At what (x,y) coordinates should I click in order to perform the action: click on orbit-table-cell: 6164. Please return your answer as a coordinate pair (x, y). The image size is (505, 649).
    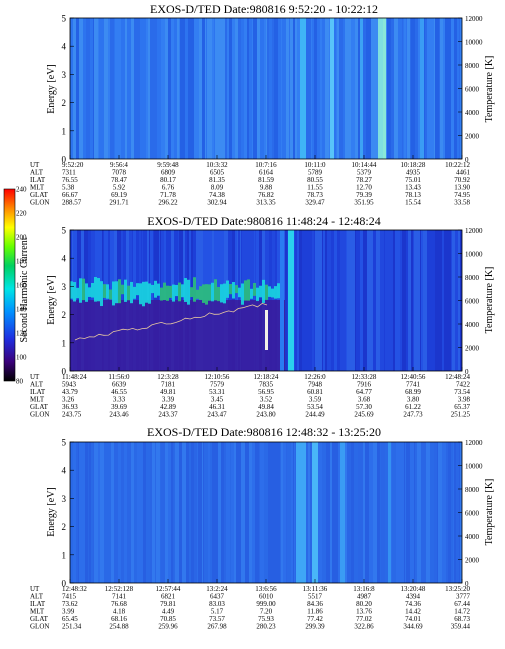
    Looking at the image, I should click on (266, 173).